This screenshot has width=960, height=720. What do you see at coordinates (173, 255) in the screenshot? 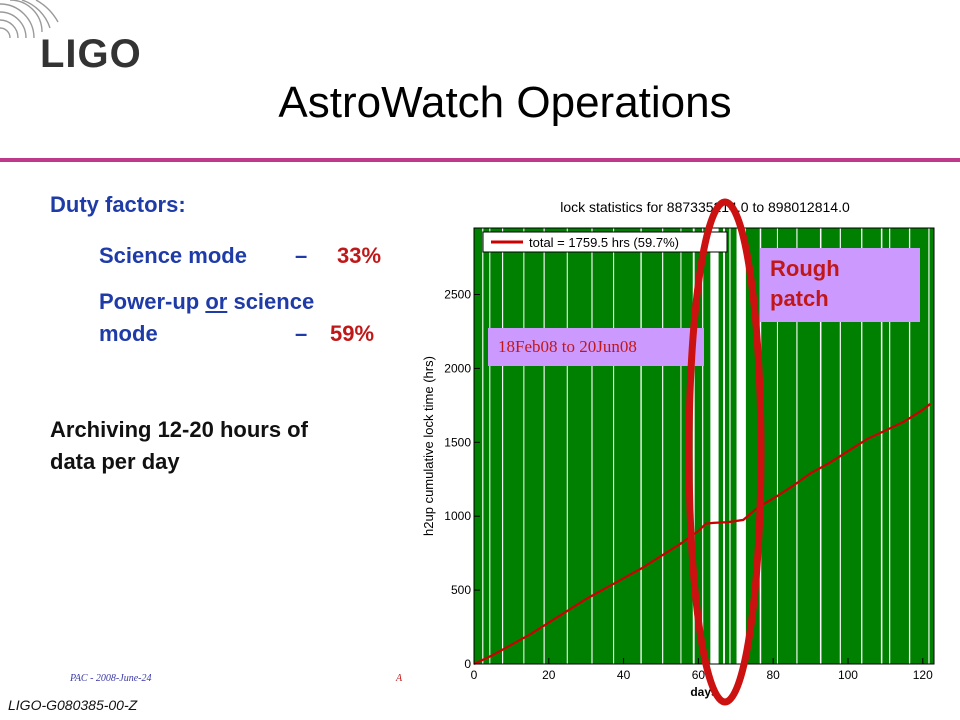
I see `science-label: Science mode` at bounding box center [173, 255].